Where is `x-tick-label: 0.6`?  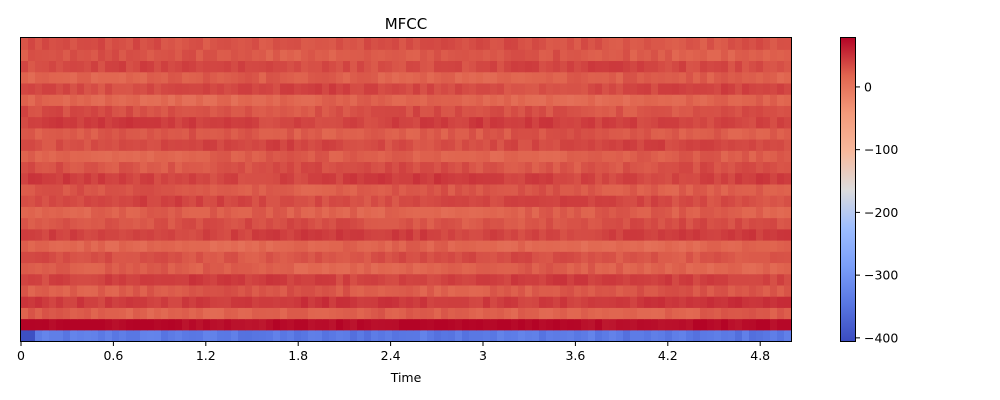
x-tick-label: 0.6 is located at coordinates (113, 355).